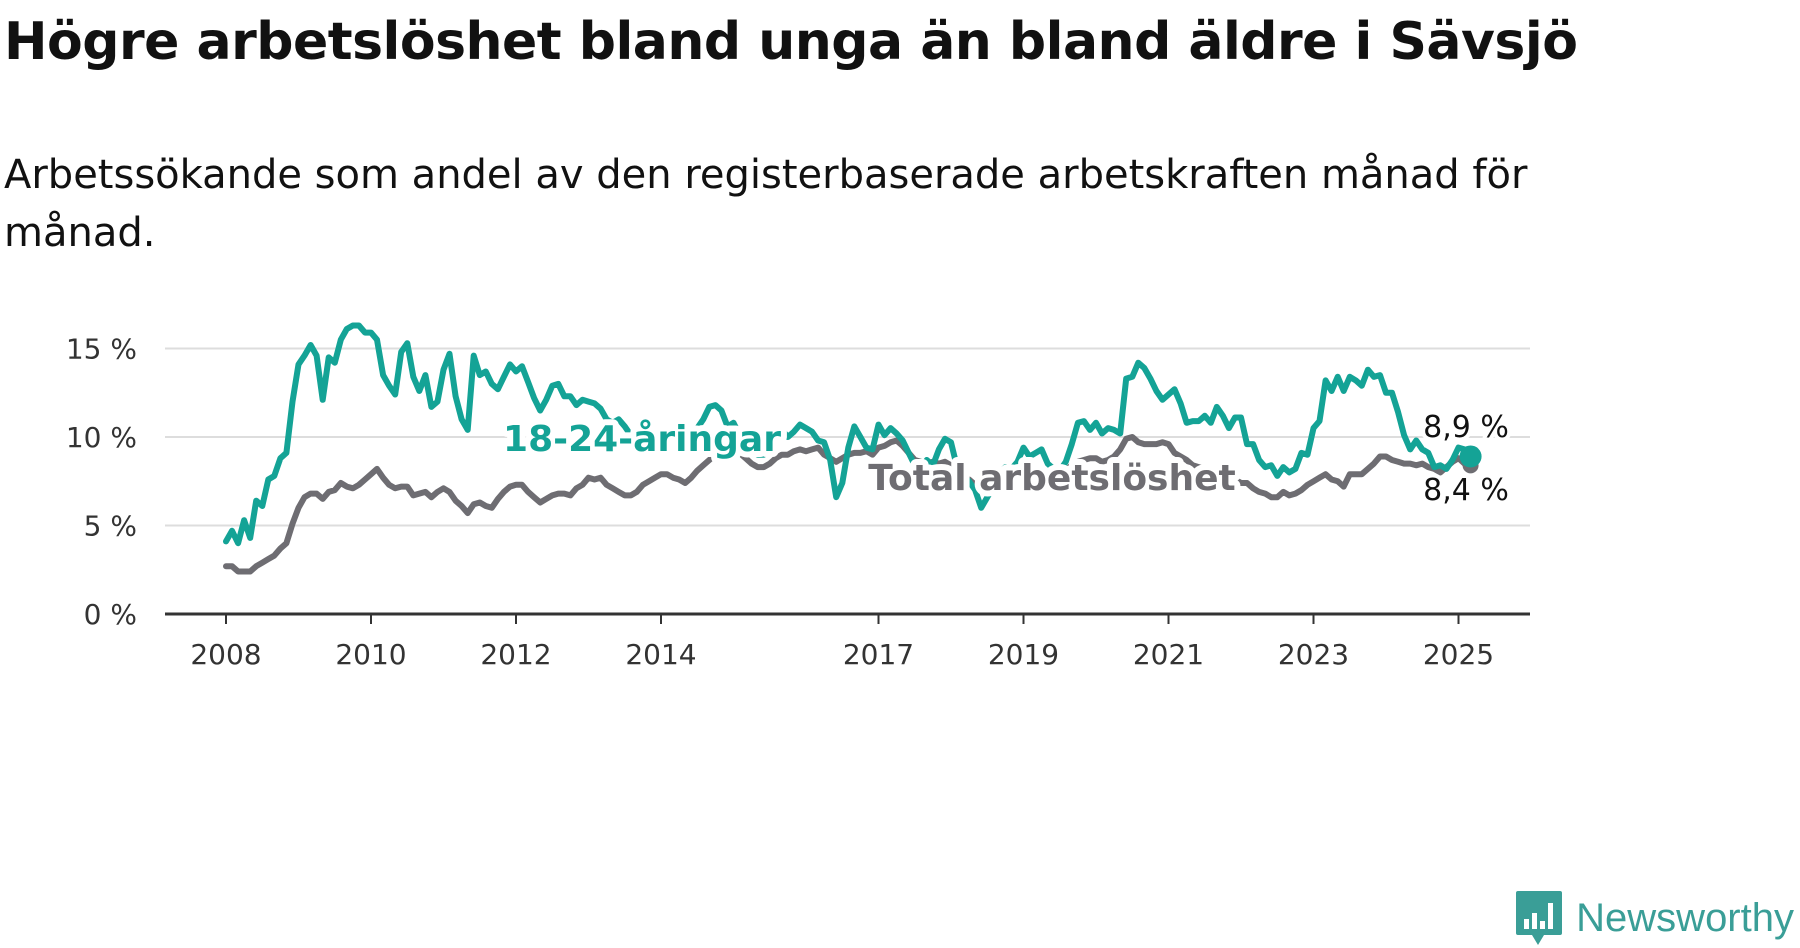 The image size is (1800, 948). What do you see at coordinates (1313, 654) in the screenshot?
I see `x-tick-label: 2023` at bounding box center [1313, 654].